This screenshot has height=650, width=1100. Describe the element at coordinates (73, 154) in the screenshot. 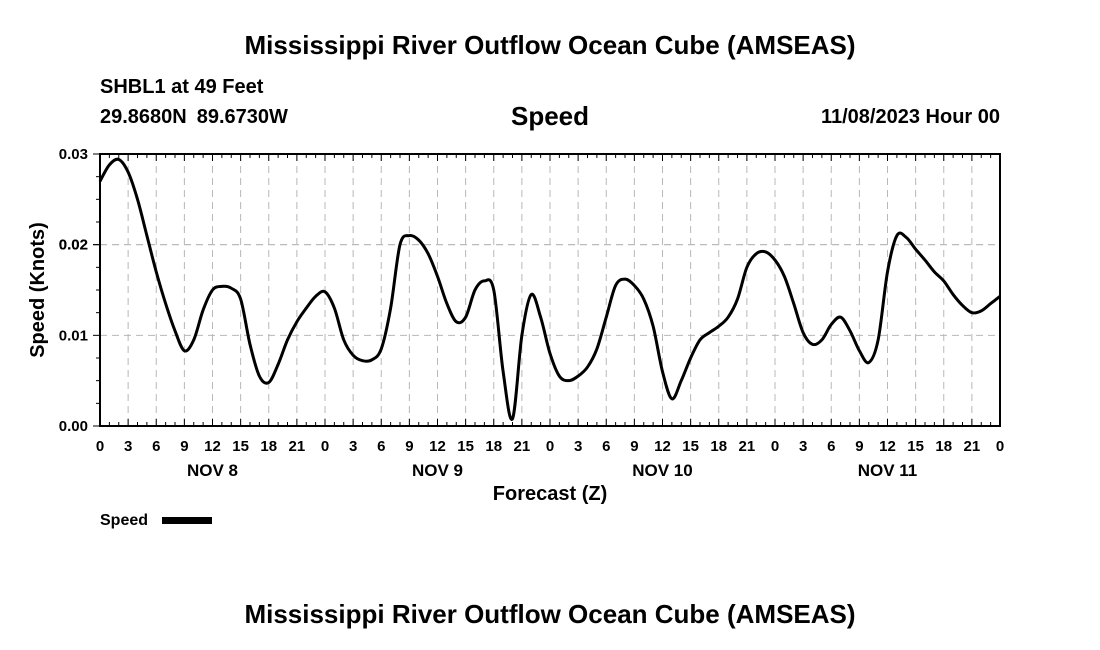

I see `y-tick-label: 0.03` at that location.